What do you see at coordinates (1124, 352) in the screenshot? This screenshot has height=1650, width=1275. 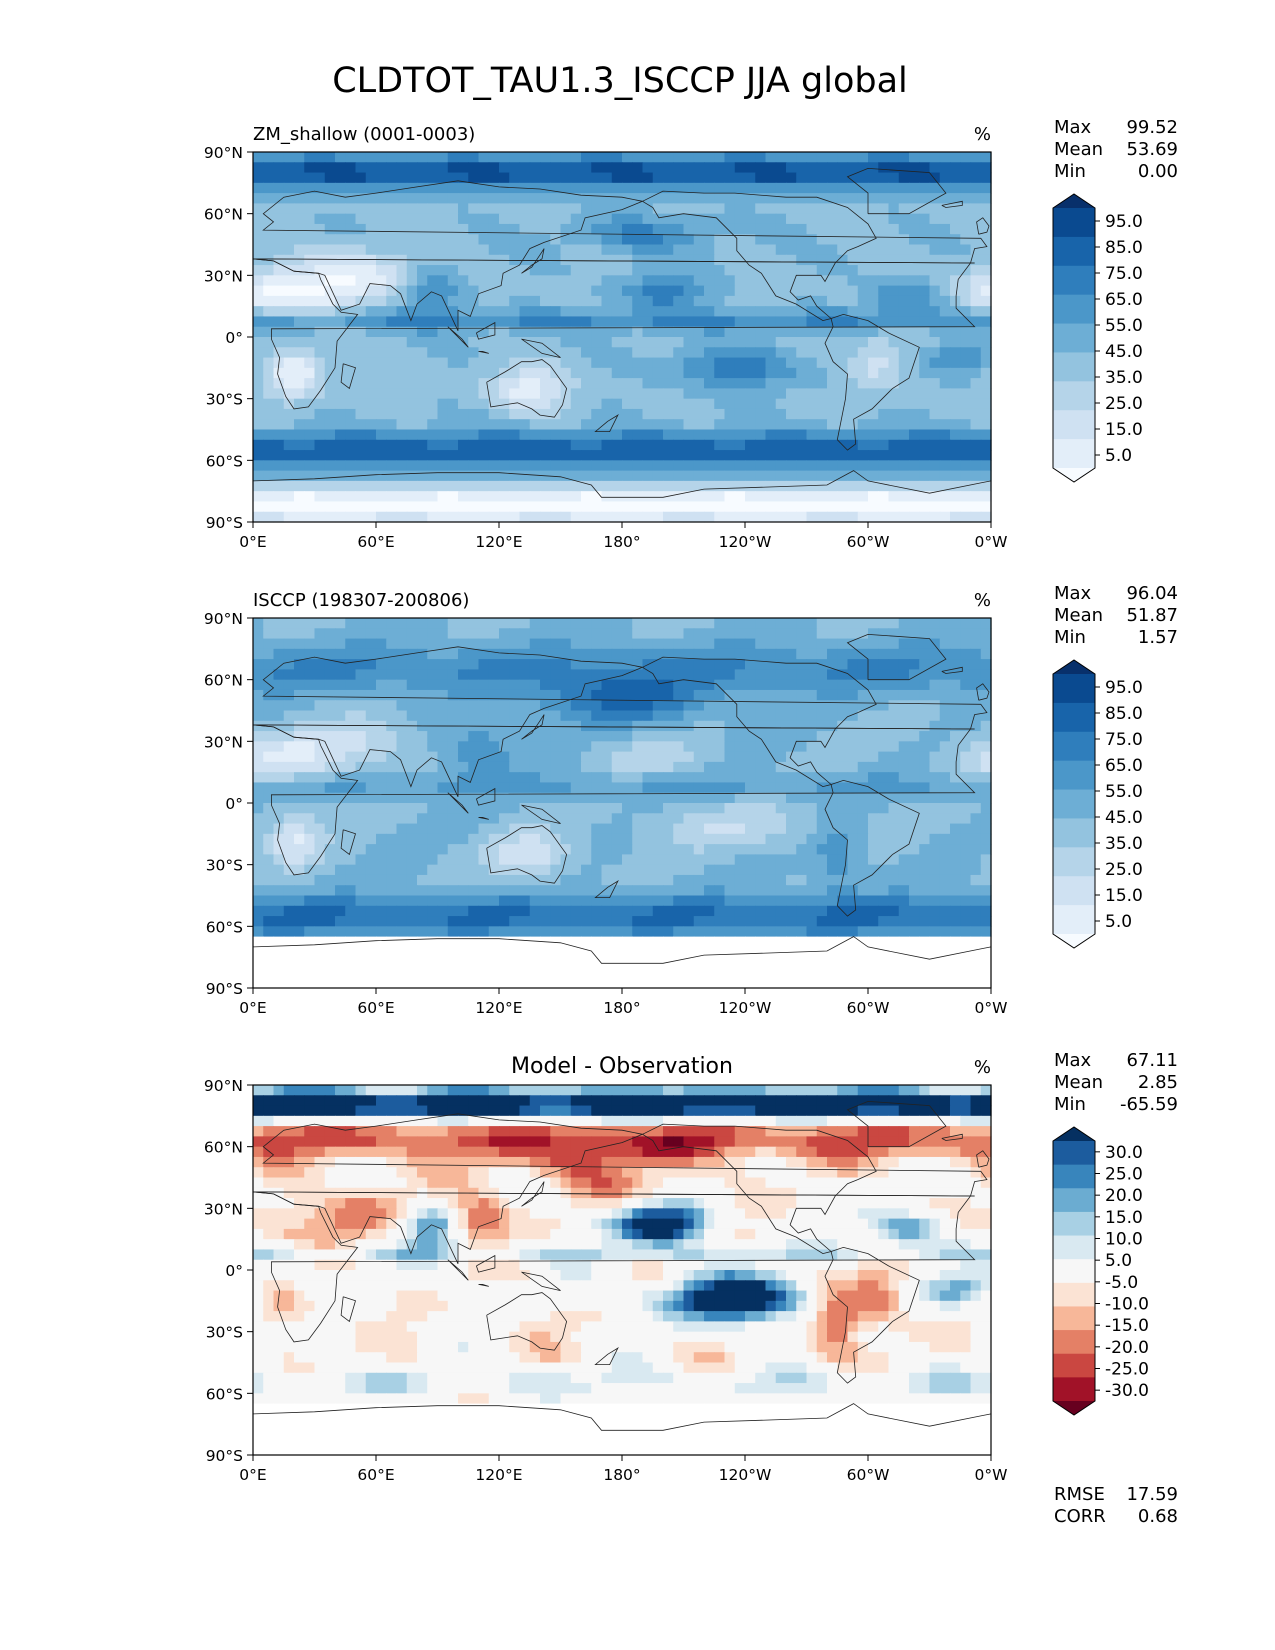 I see `colorbar-tick-label: 45.0` at bounding box center [1124, 352].